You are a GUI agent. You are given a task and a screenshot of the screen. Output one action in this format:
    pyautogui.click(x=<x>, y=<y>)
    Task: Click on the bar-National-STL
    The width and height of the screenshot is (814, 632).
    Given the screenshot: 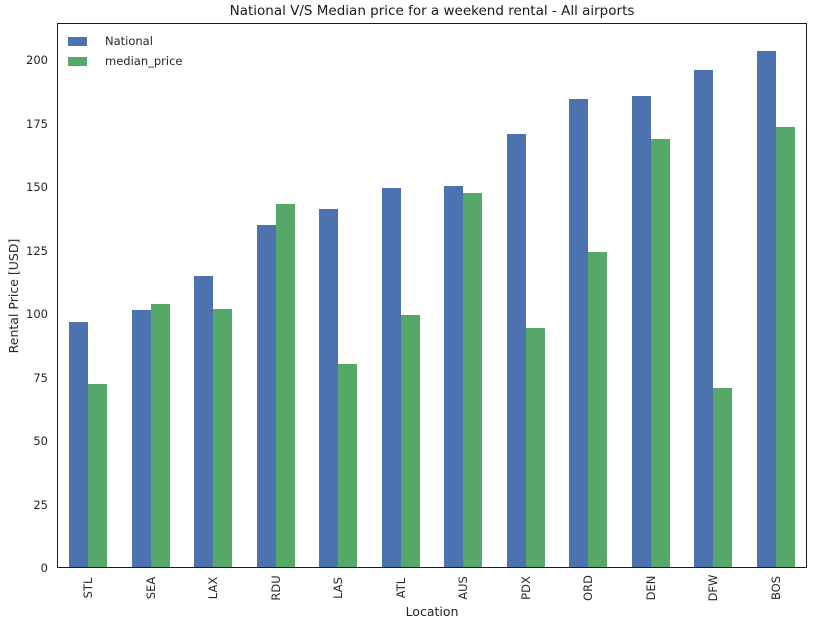 What is the action you would take?
    pyautogui.click(x=79, y=444)
    